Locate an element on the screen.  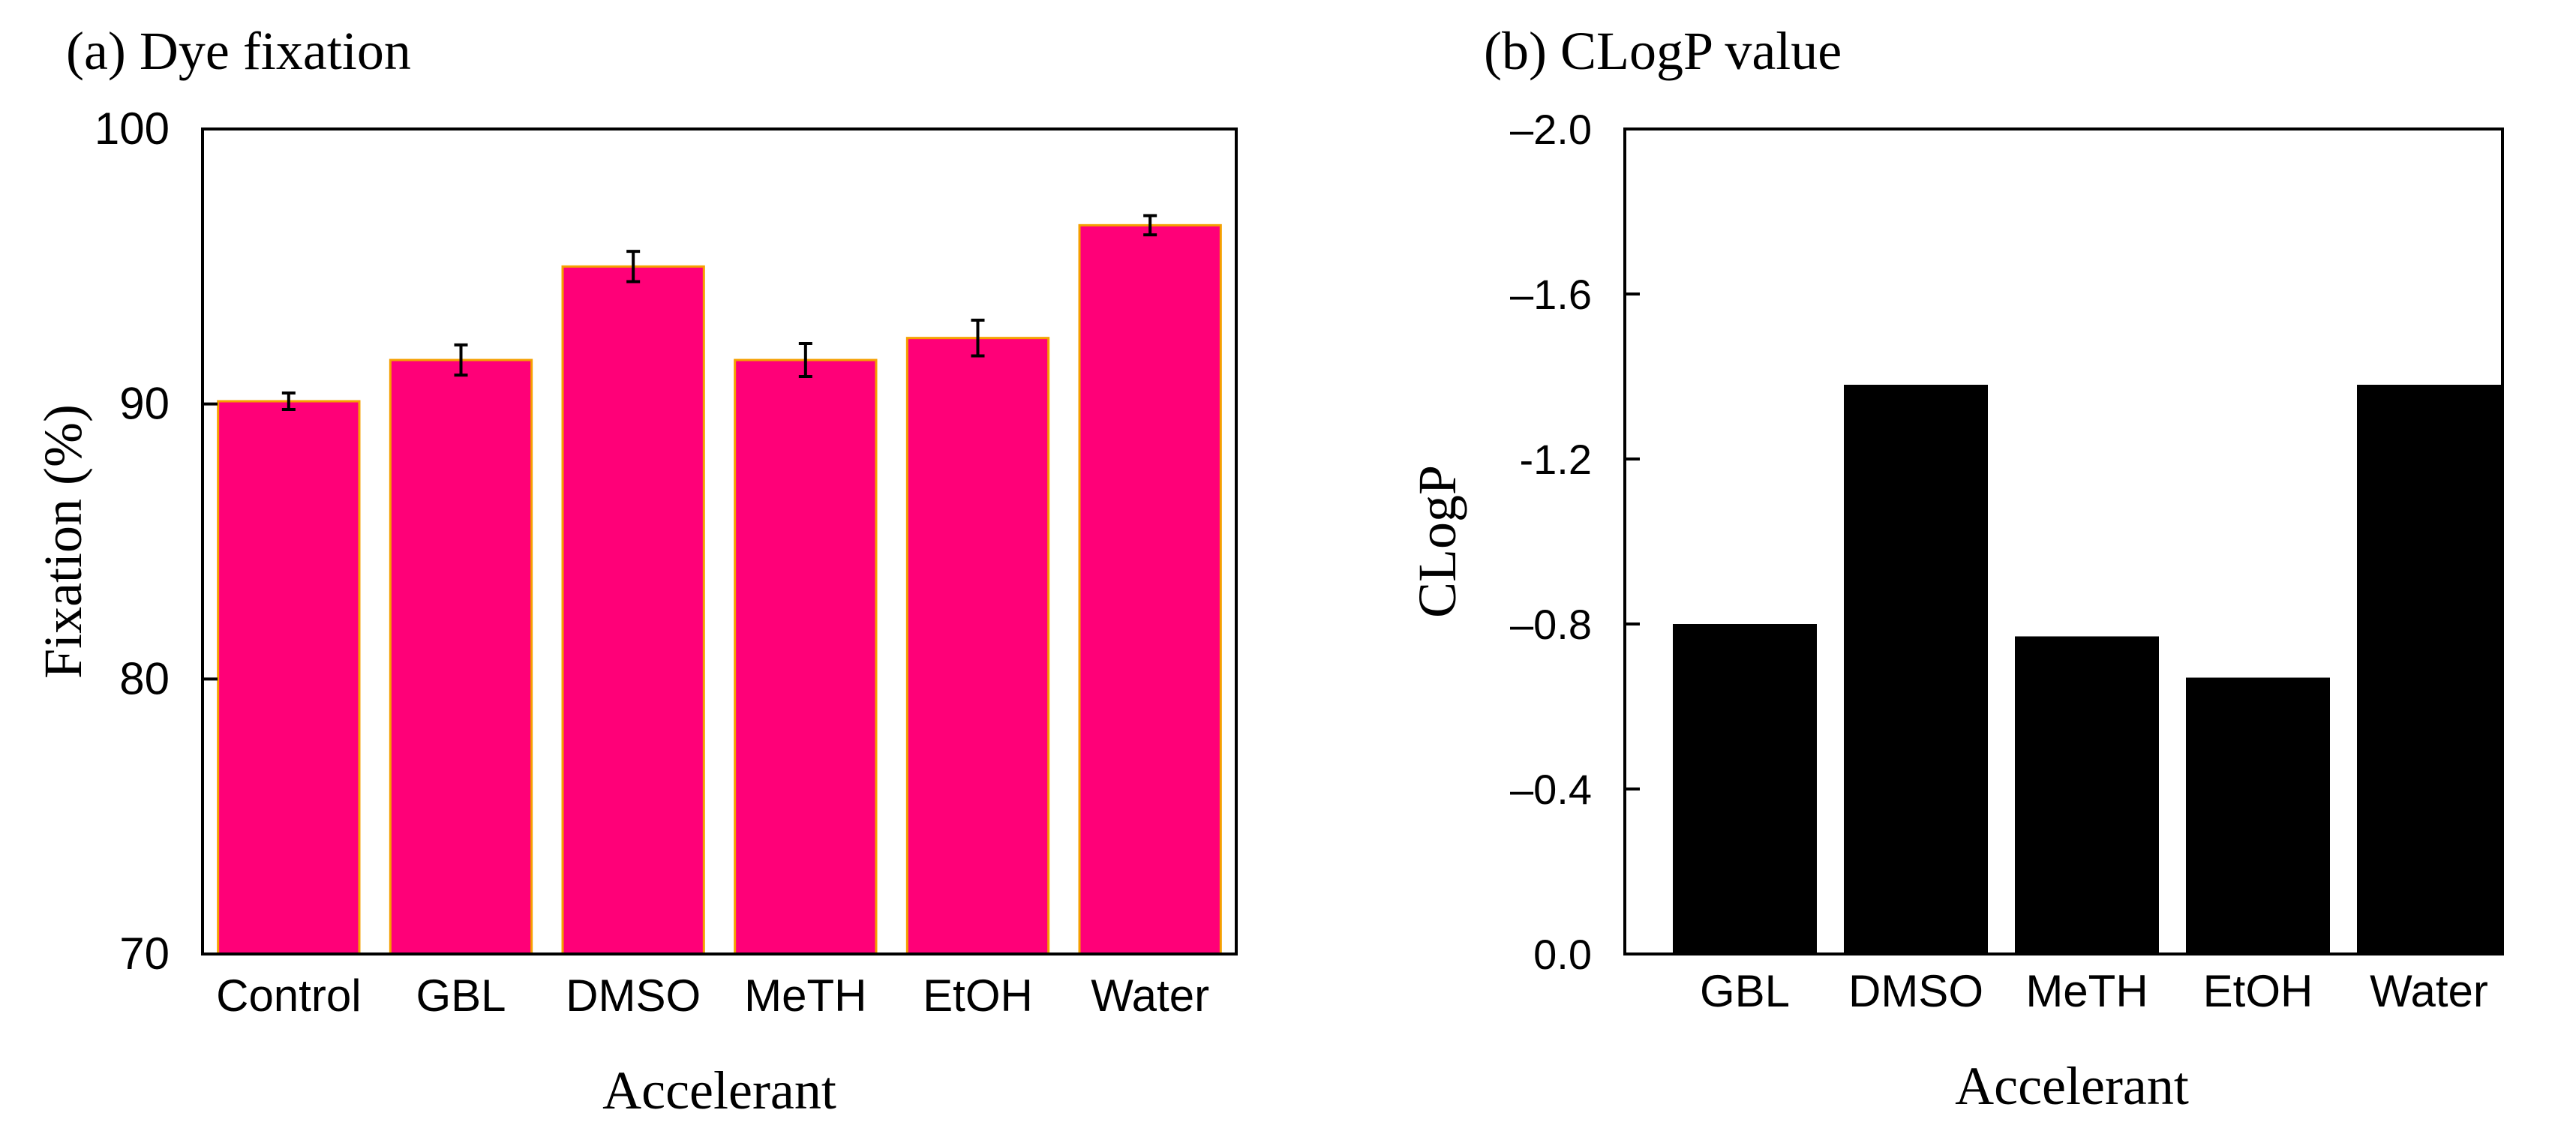
error-bar-control is located at coordinates (288, 401).